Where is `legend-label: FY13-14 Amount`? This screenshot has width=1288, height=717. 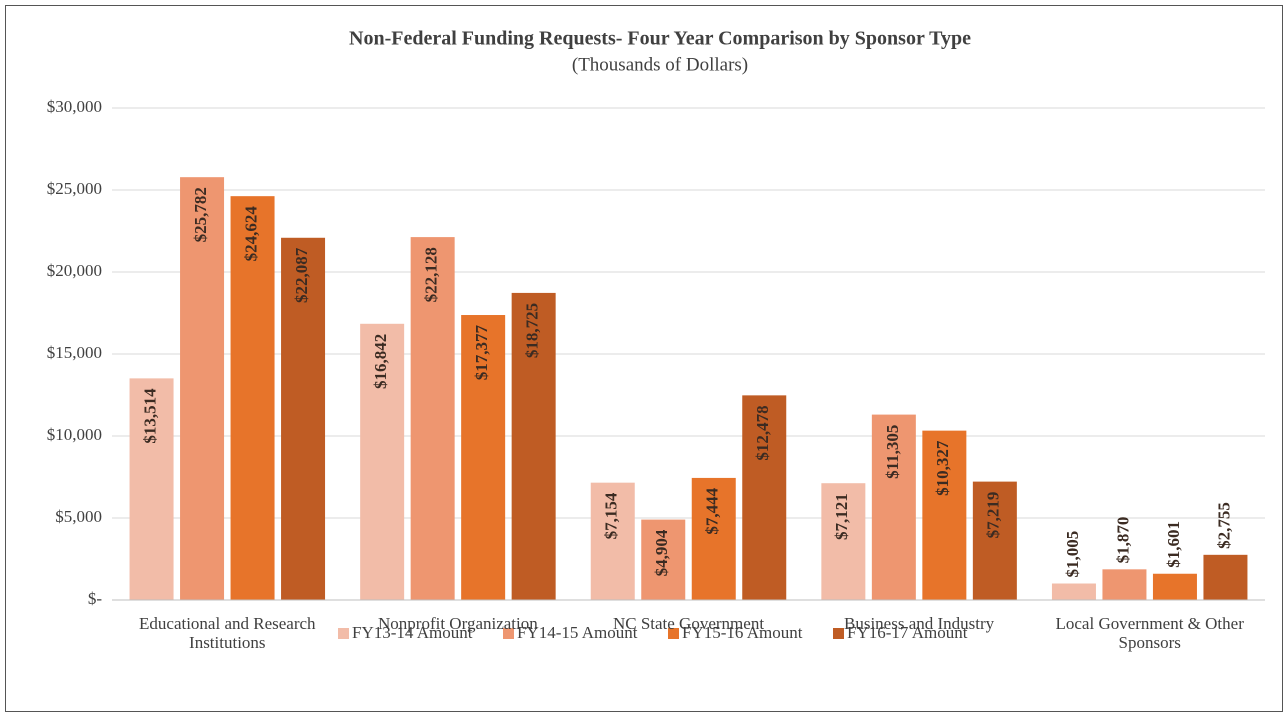
legend-label: FY13-14 Amount is located at coordinates (412, 632).